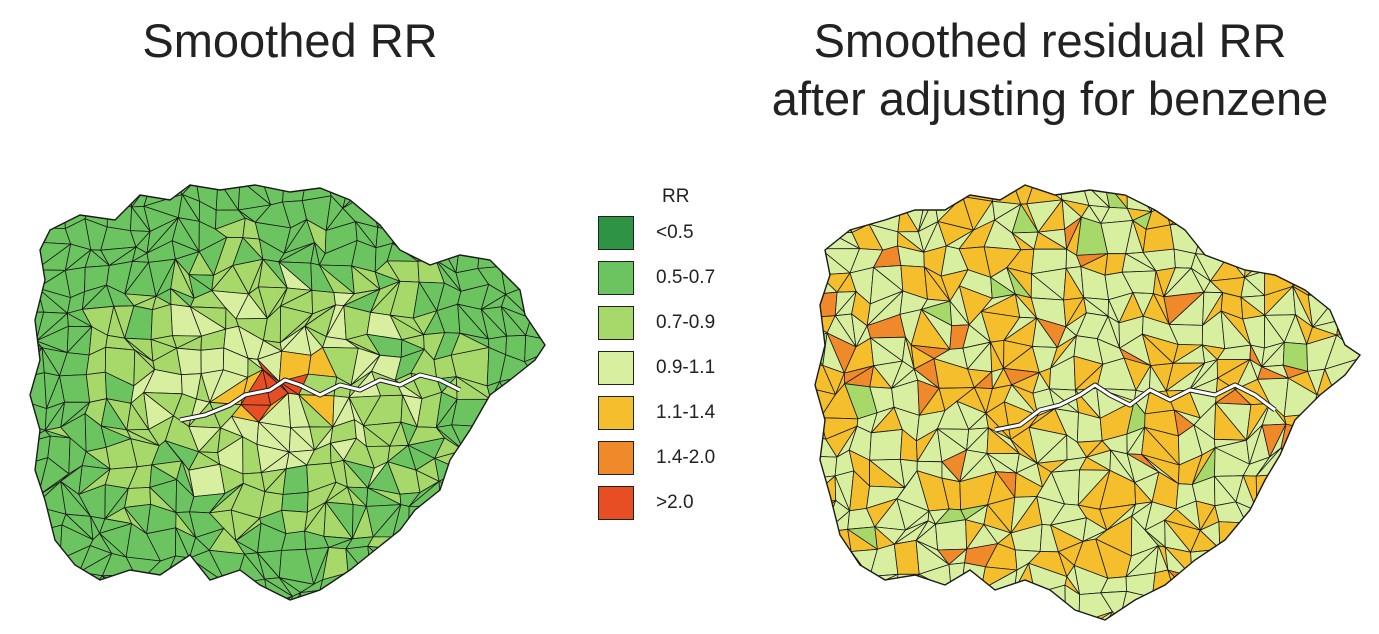 The image size is (1379, 634). I want to click on legend-label: 1.1-1.4, so click(686, 412).